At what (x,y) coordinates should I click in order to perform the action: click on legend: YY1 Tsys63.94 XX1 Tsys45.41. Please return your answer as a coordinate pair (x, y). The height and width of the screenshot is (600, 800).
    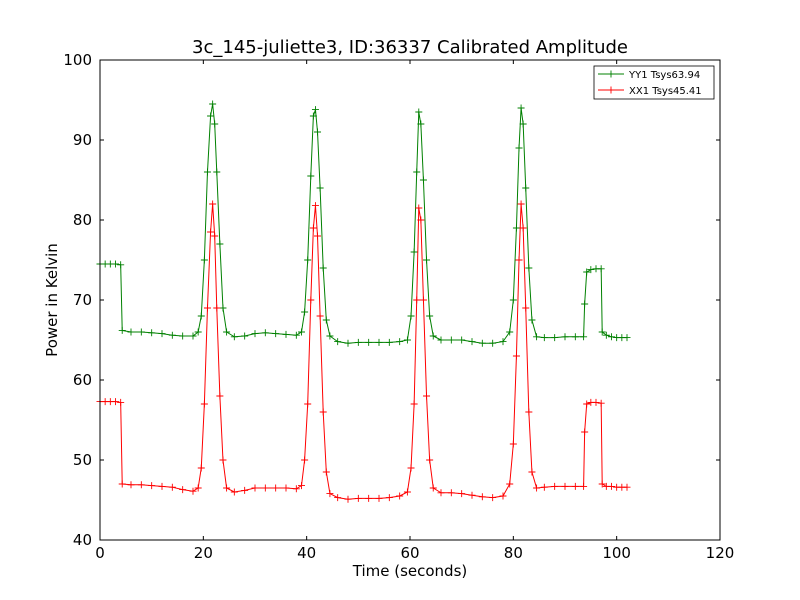
    Looking at the image, I should click on (654, 82).